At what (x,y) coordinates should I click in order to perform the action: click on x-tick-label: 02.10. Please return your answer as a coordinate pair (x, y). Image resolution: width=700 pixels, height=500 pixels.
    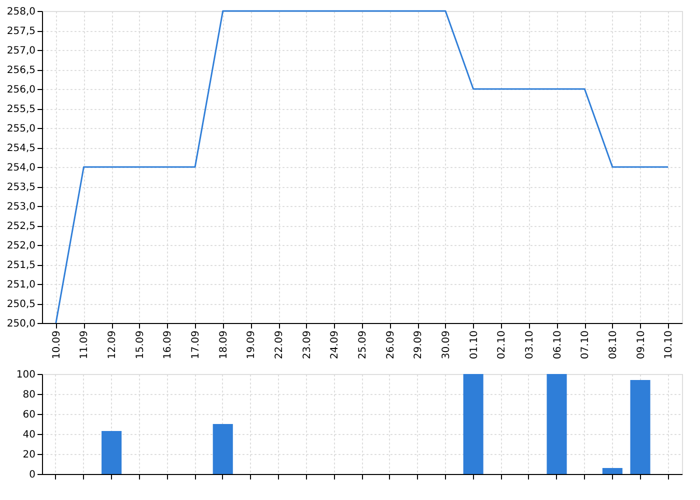
    Looking at the image, I should click on (502, 345).